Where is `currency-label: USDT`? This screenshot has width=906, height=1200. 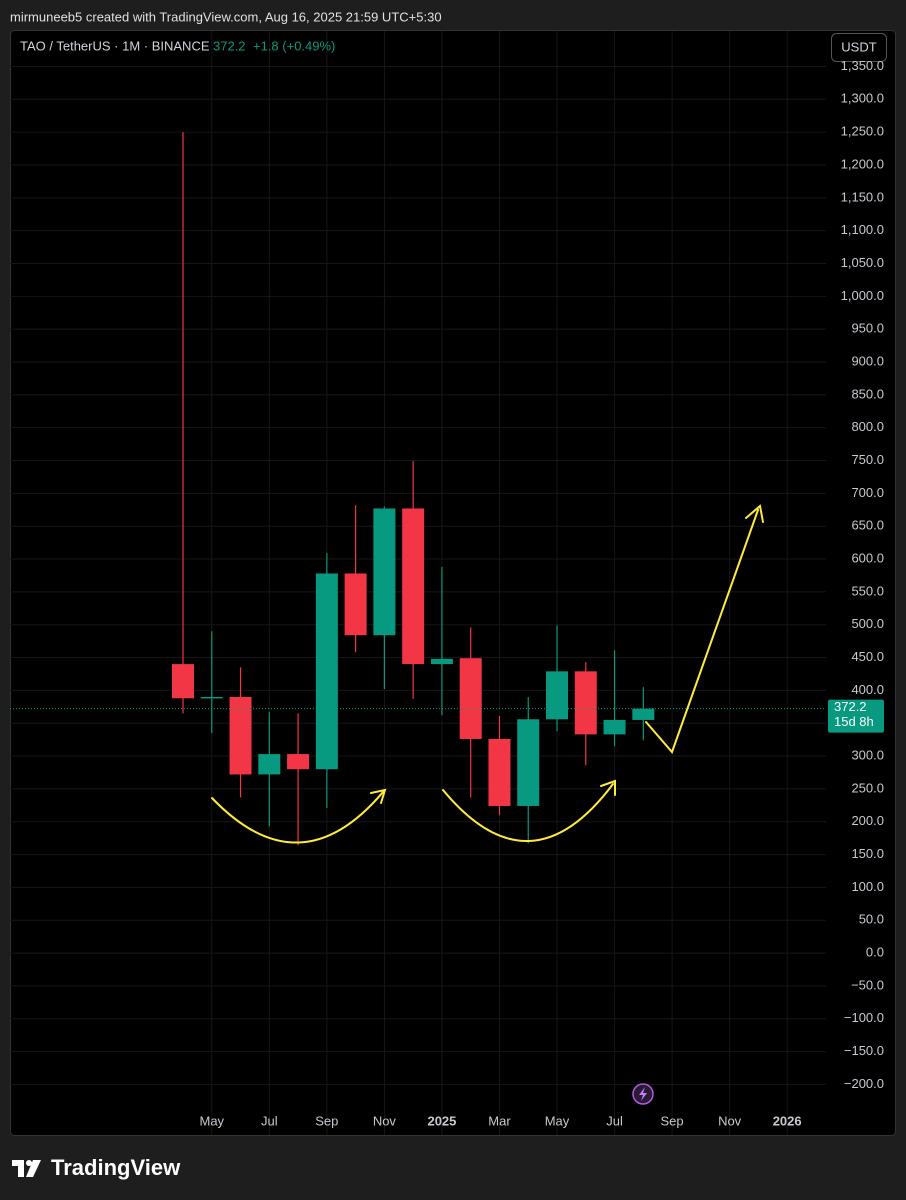
currency-label: USDT is located at coordinates (858, 46).